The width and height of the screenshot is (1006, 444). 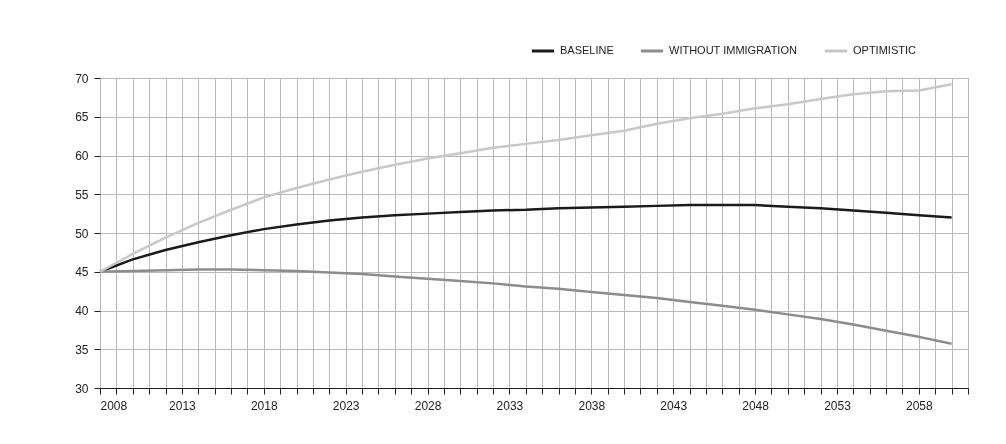 What do you see at coordinates (920, 405) in the screenshot?
I see `x-tick-label: 2058` at bounding box center [920, 405].